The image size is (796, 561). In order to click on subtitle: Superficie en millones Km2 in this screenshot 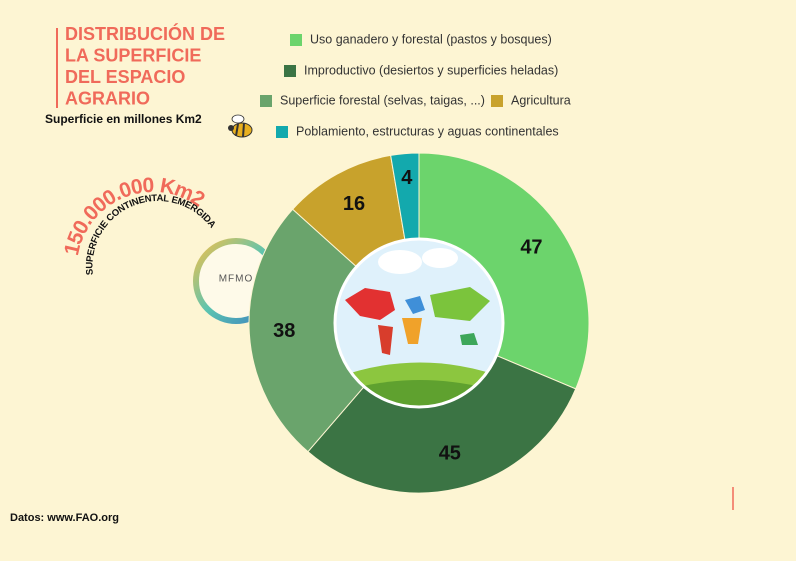, I will do `click(123, 119)`.